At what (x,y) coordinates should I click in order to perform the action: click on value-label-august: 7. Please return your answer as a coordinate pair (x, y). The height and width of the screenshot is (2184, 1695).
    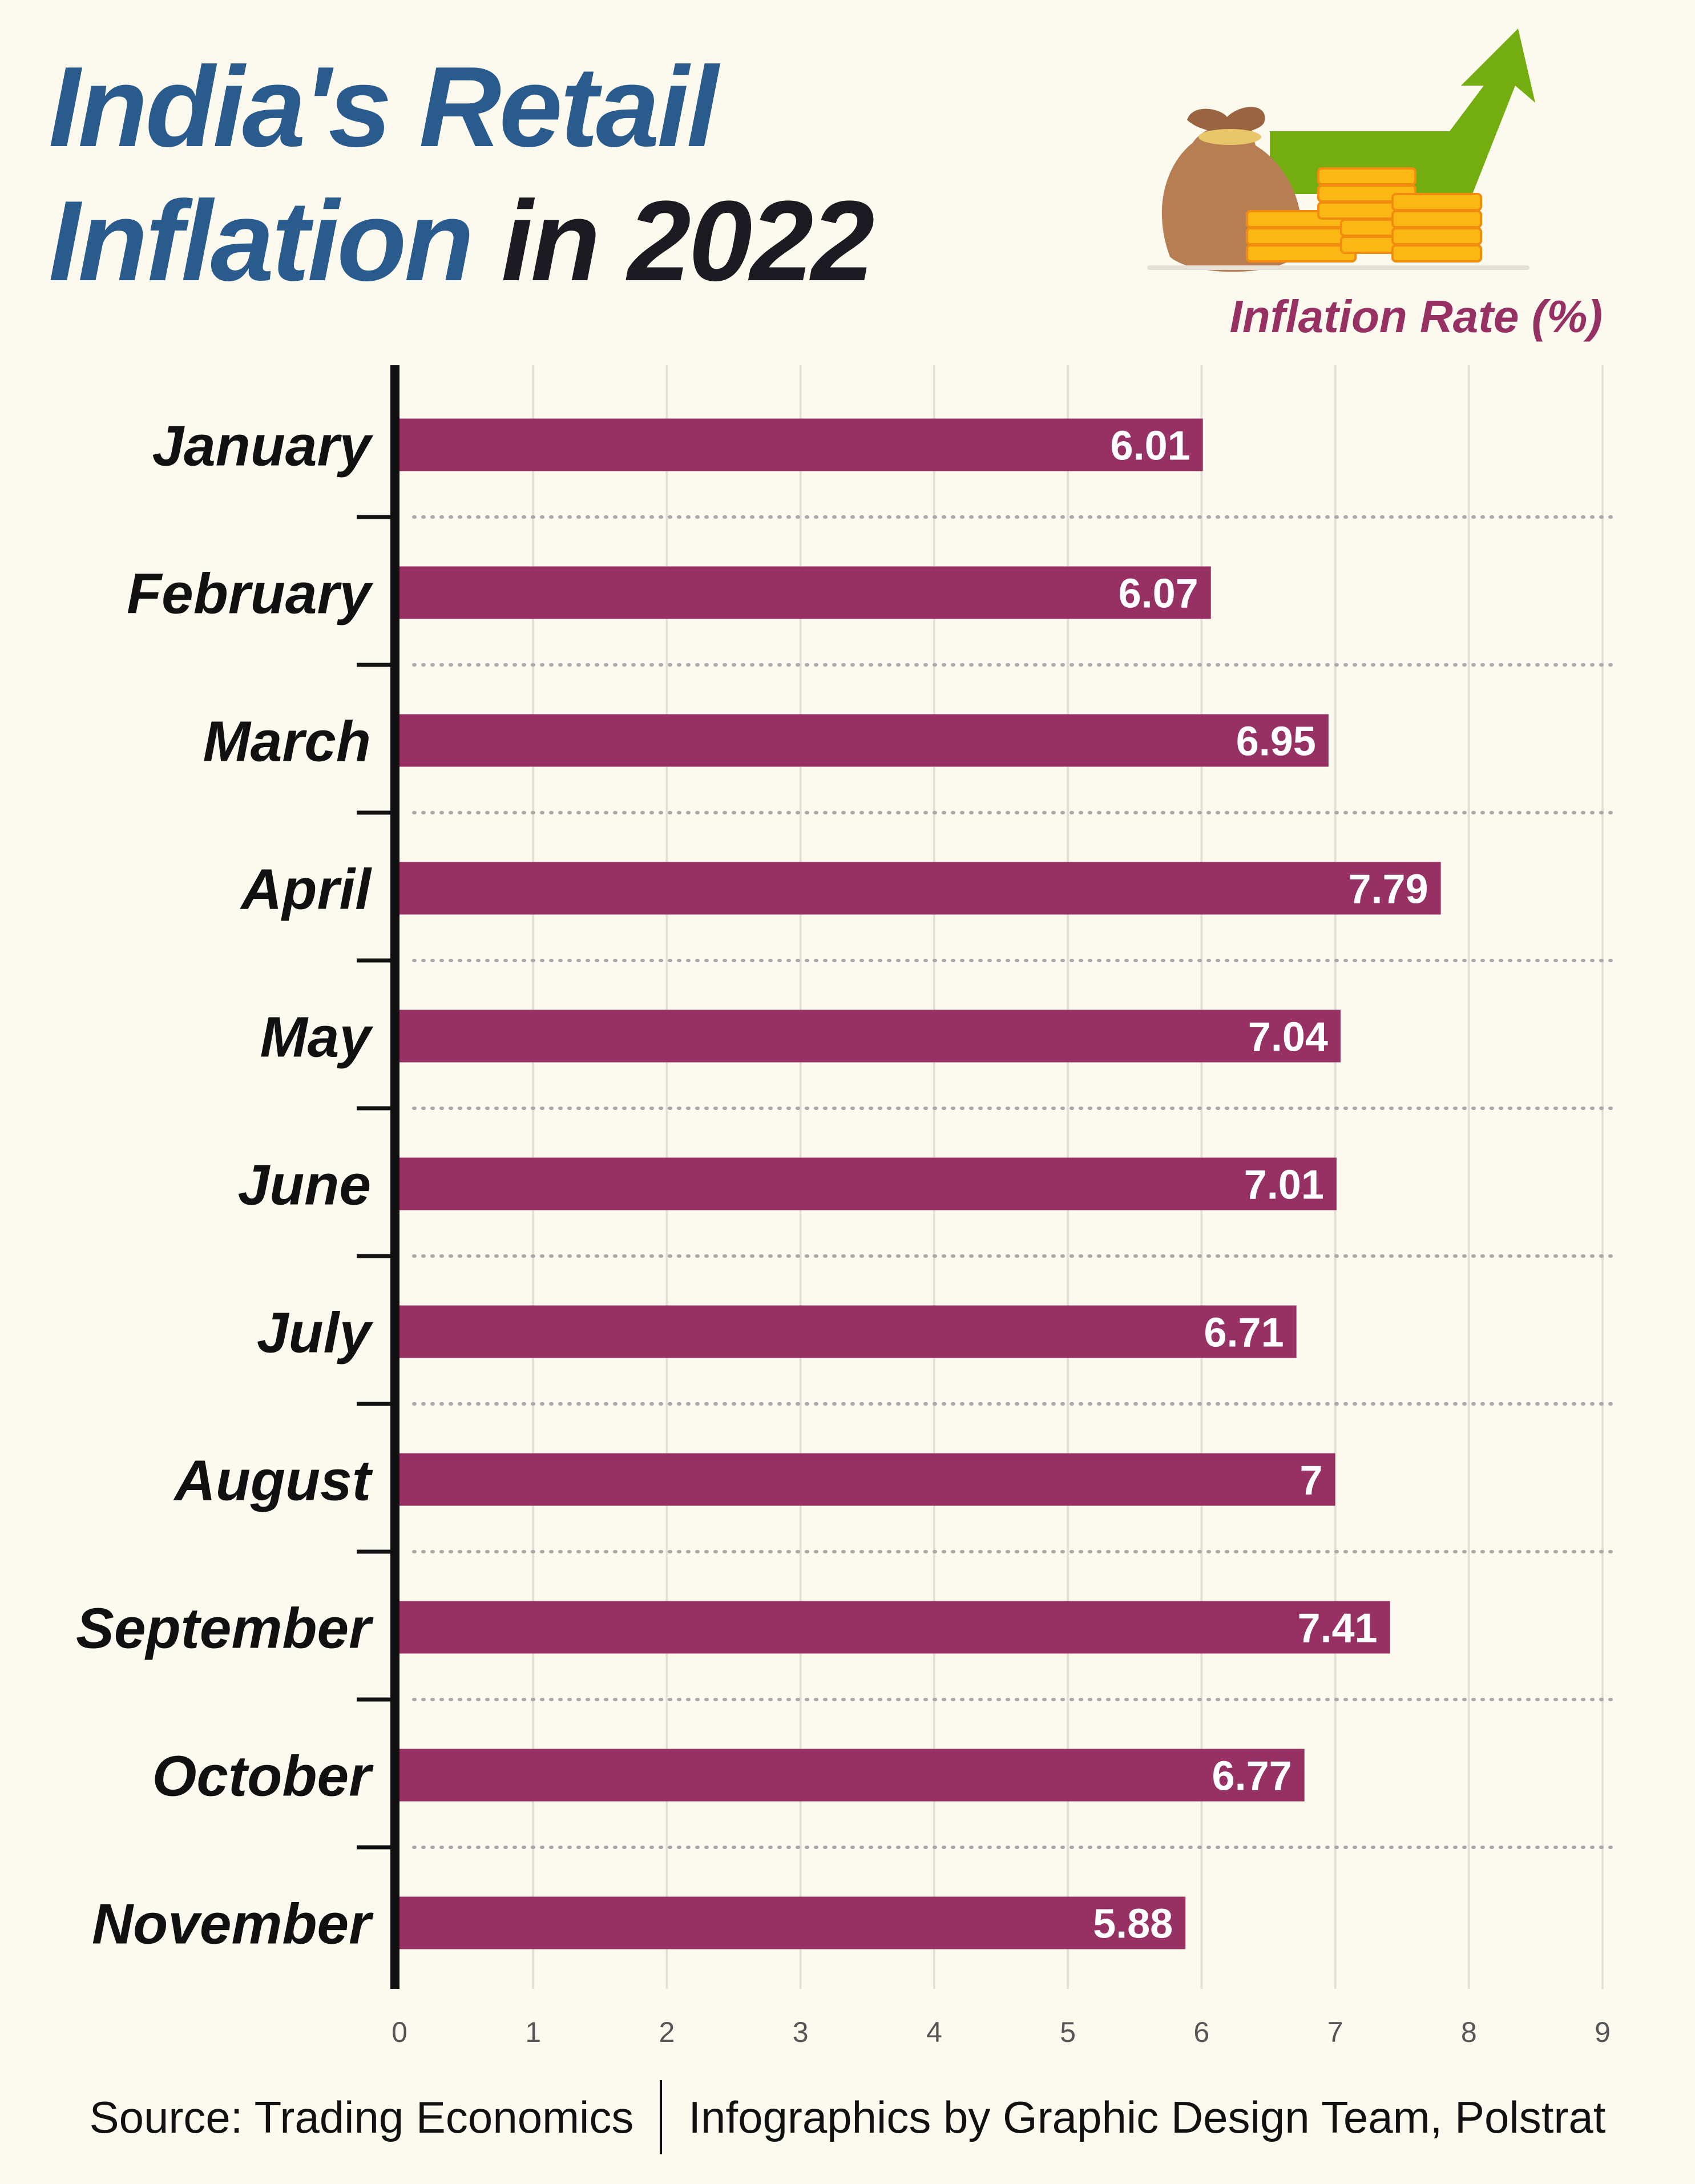
    Looking at the image, I should click on (1312, 1481).